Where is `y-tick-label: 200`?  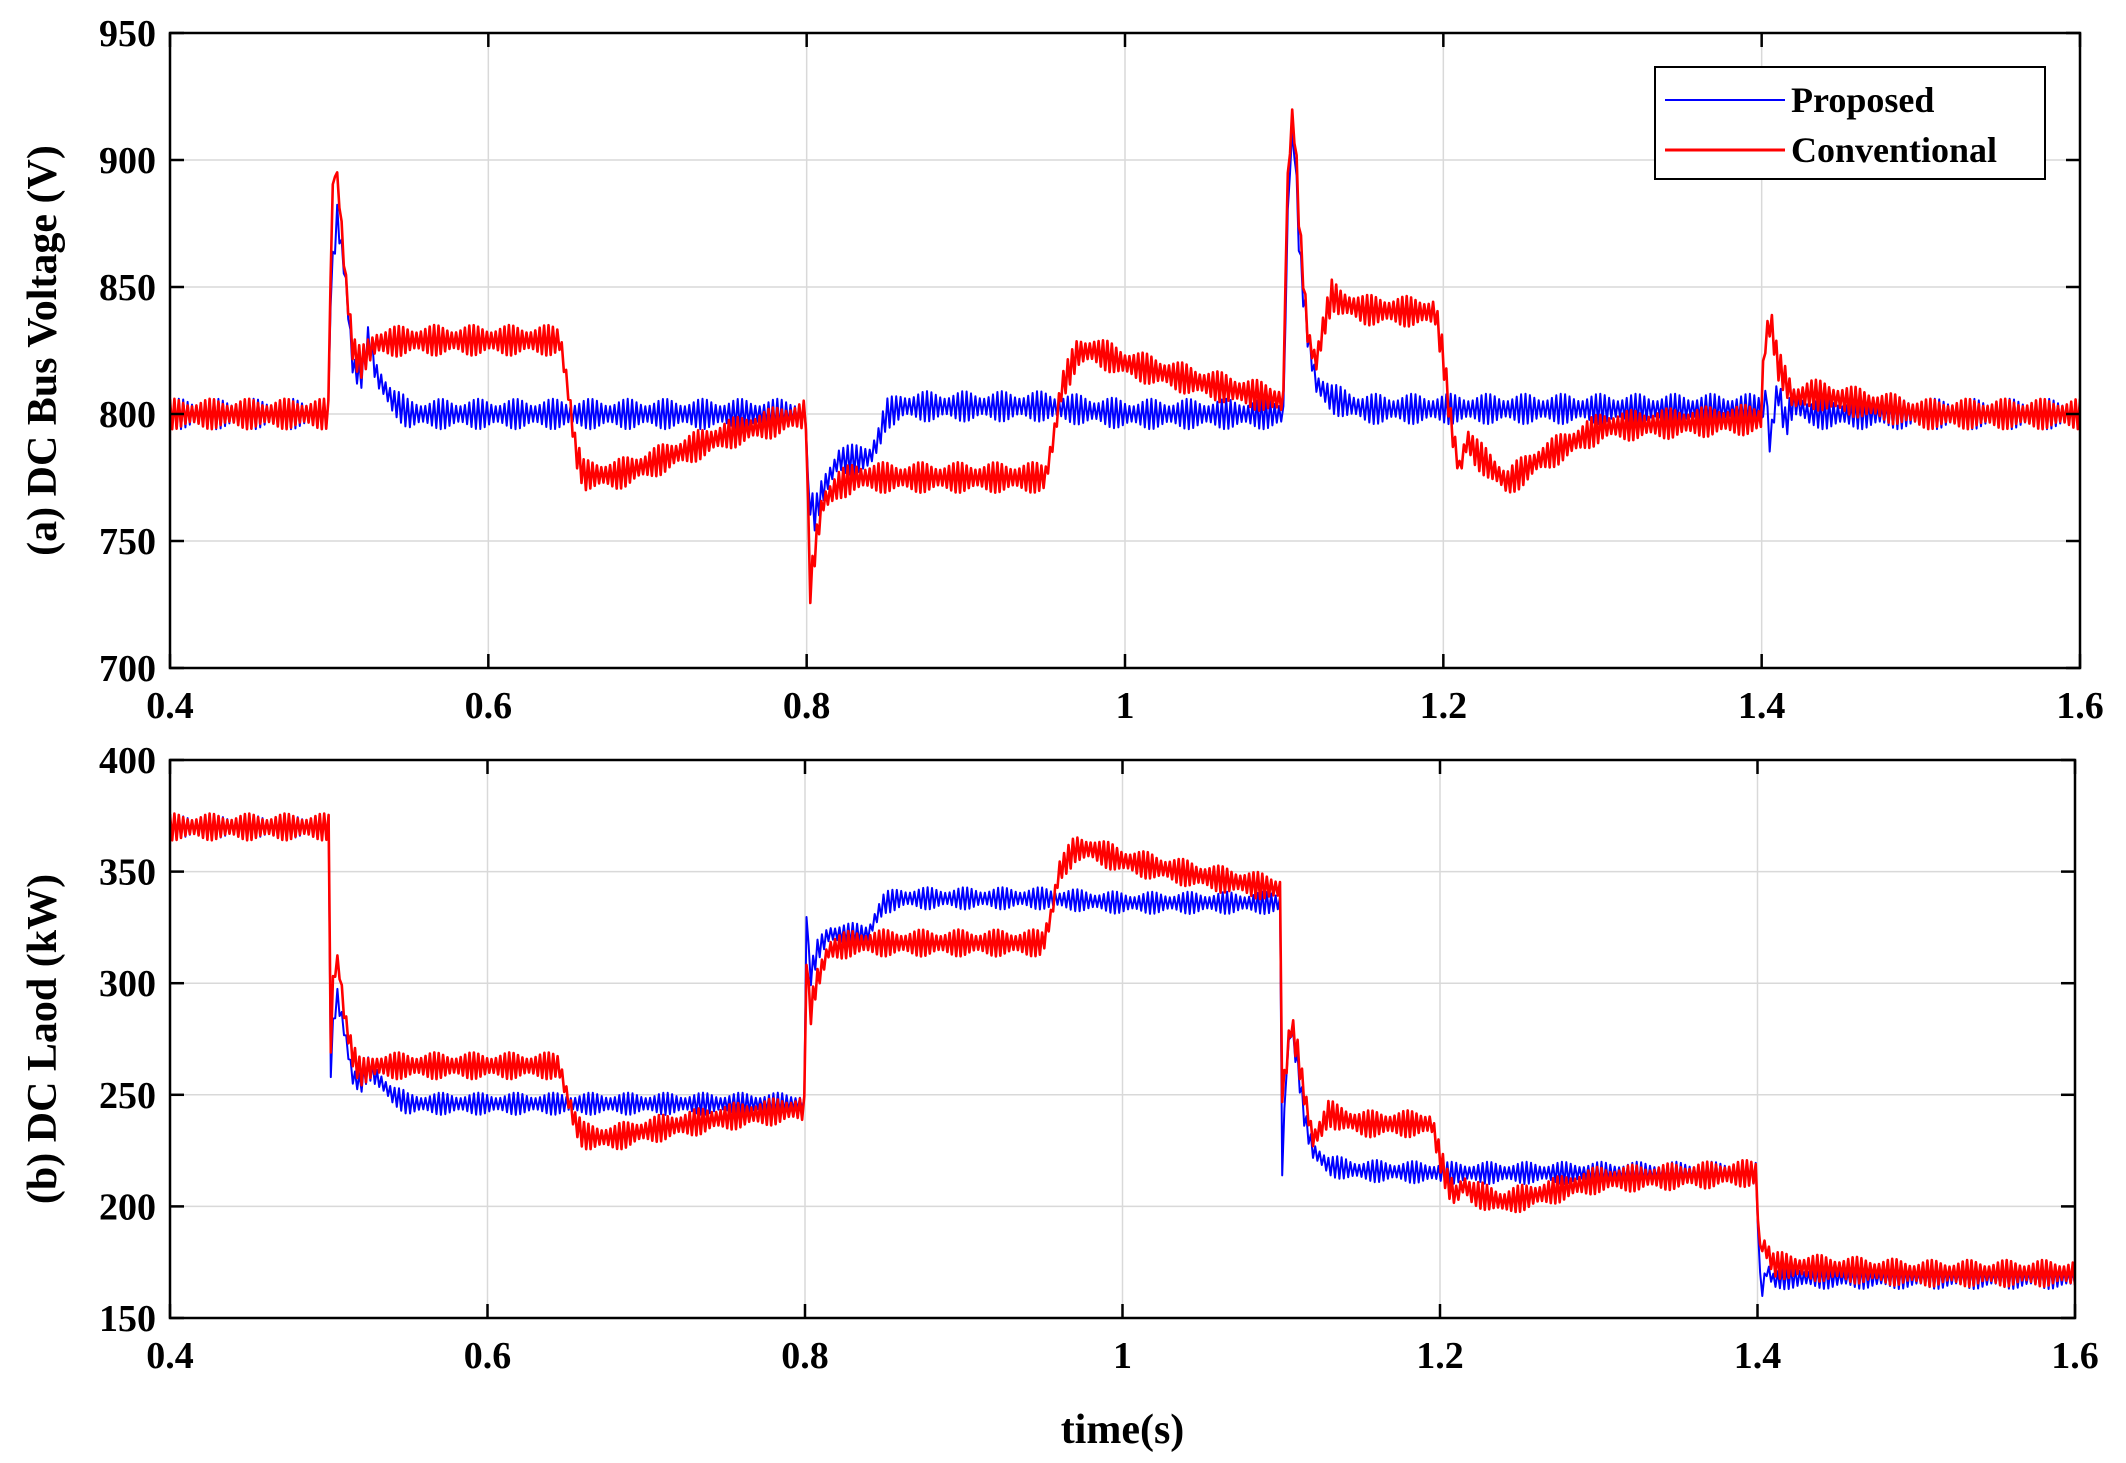
y-tick-label: 200 is located at coordinates (127, 1207).